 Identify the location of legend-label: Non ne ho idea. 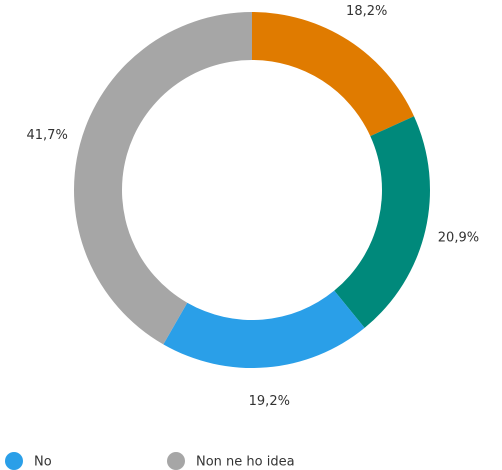
(245, 462).